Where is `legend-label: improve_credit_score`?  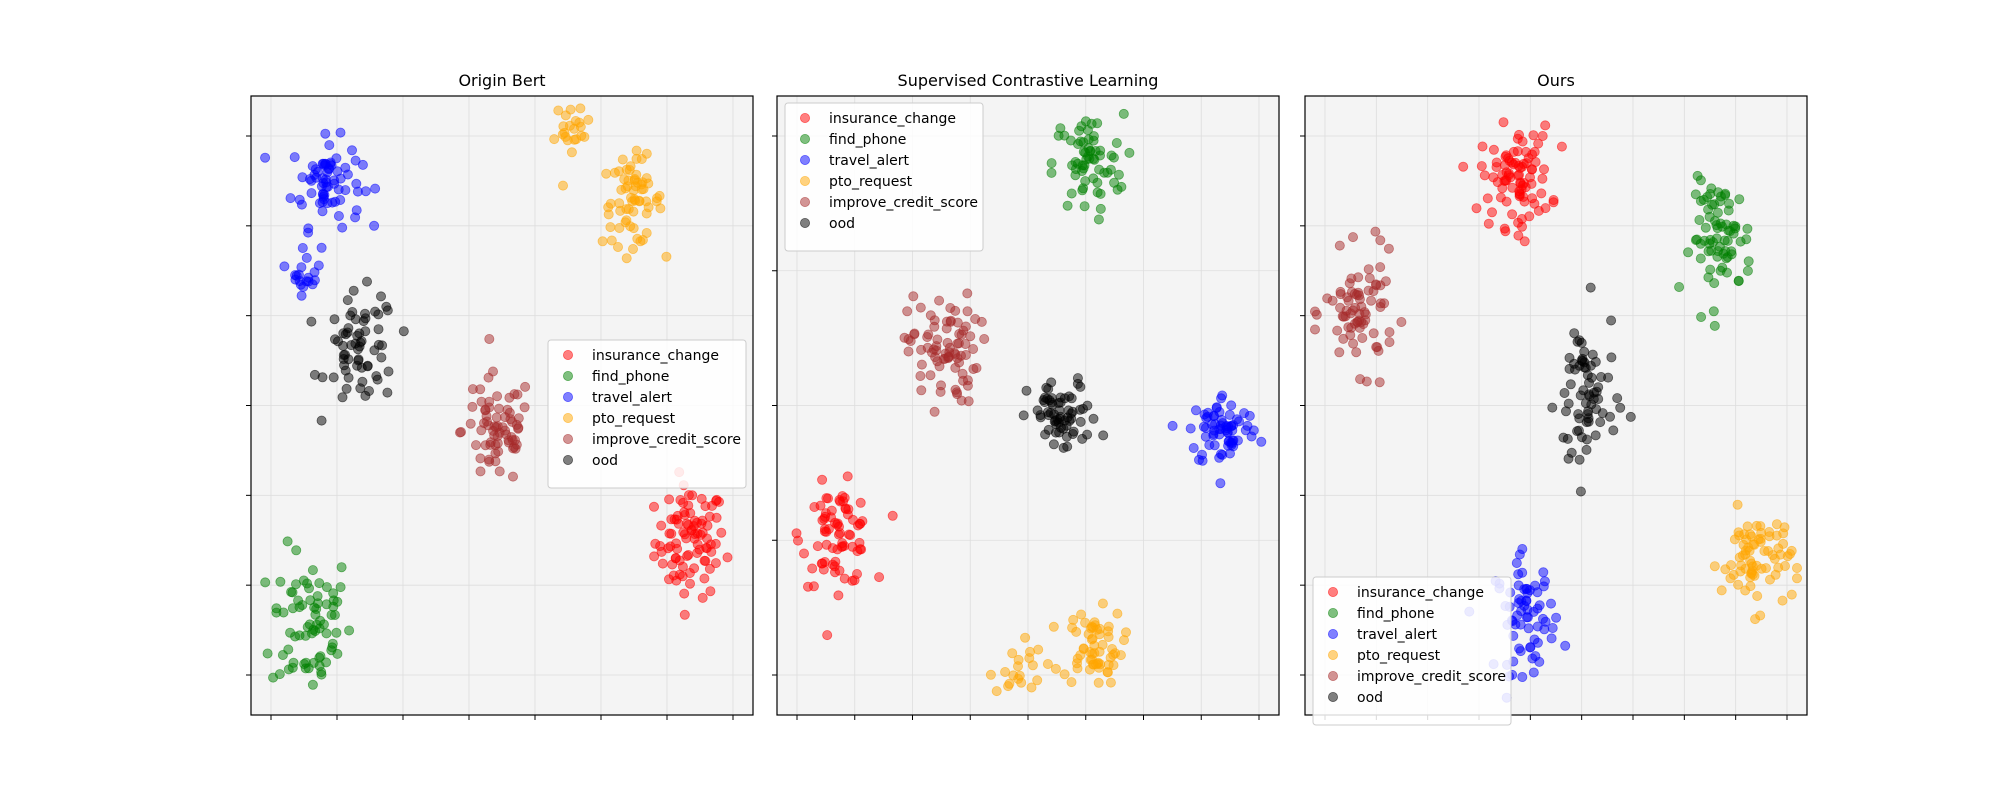
legend-label: improve_credit_score is located at coordinates (666, 440).